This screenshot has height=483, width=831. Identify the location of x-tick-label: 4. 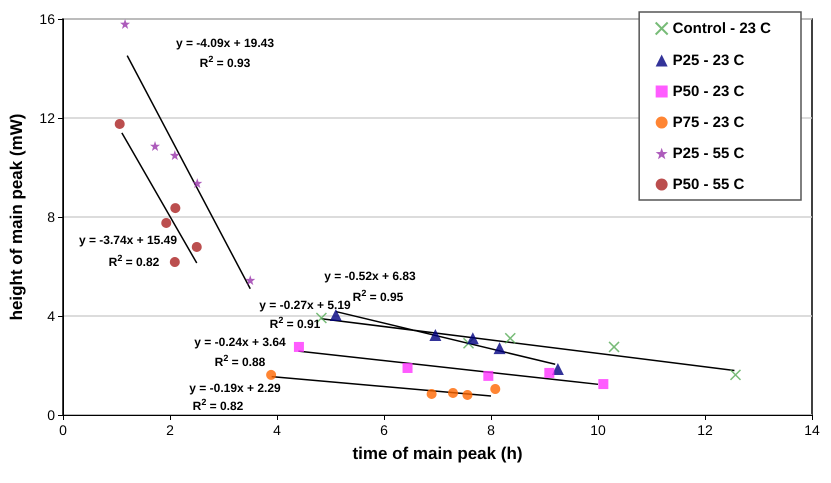
(277, 430).